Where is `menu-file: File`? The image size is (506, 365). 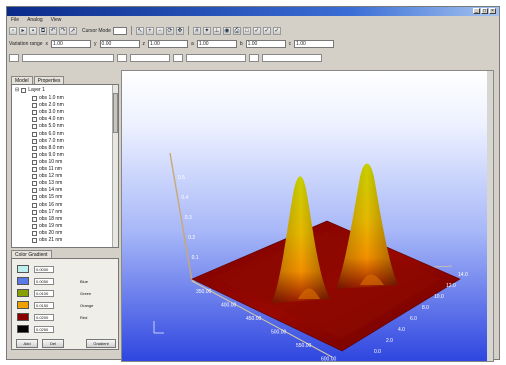
menu-file: File is located at coordinates (15, 20).